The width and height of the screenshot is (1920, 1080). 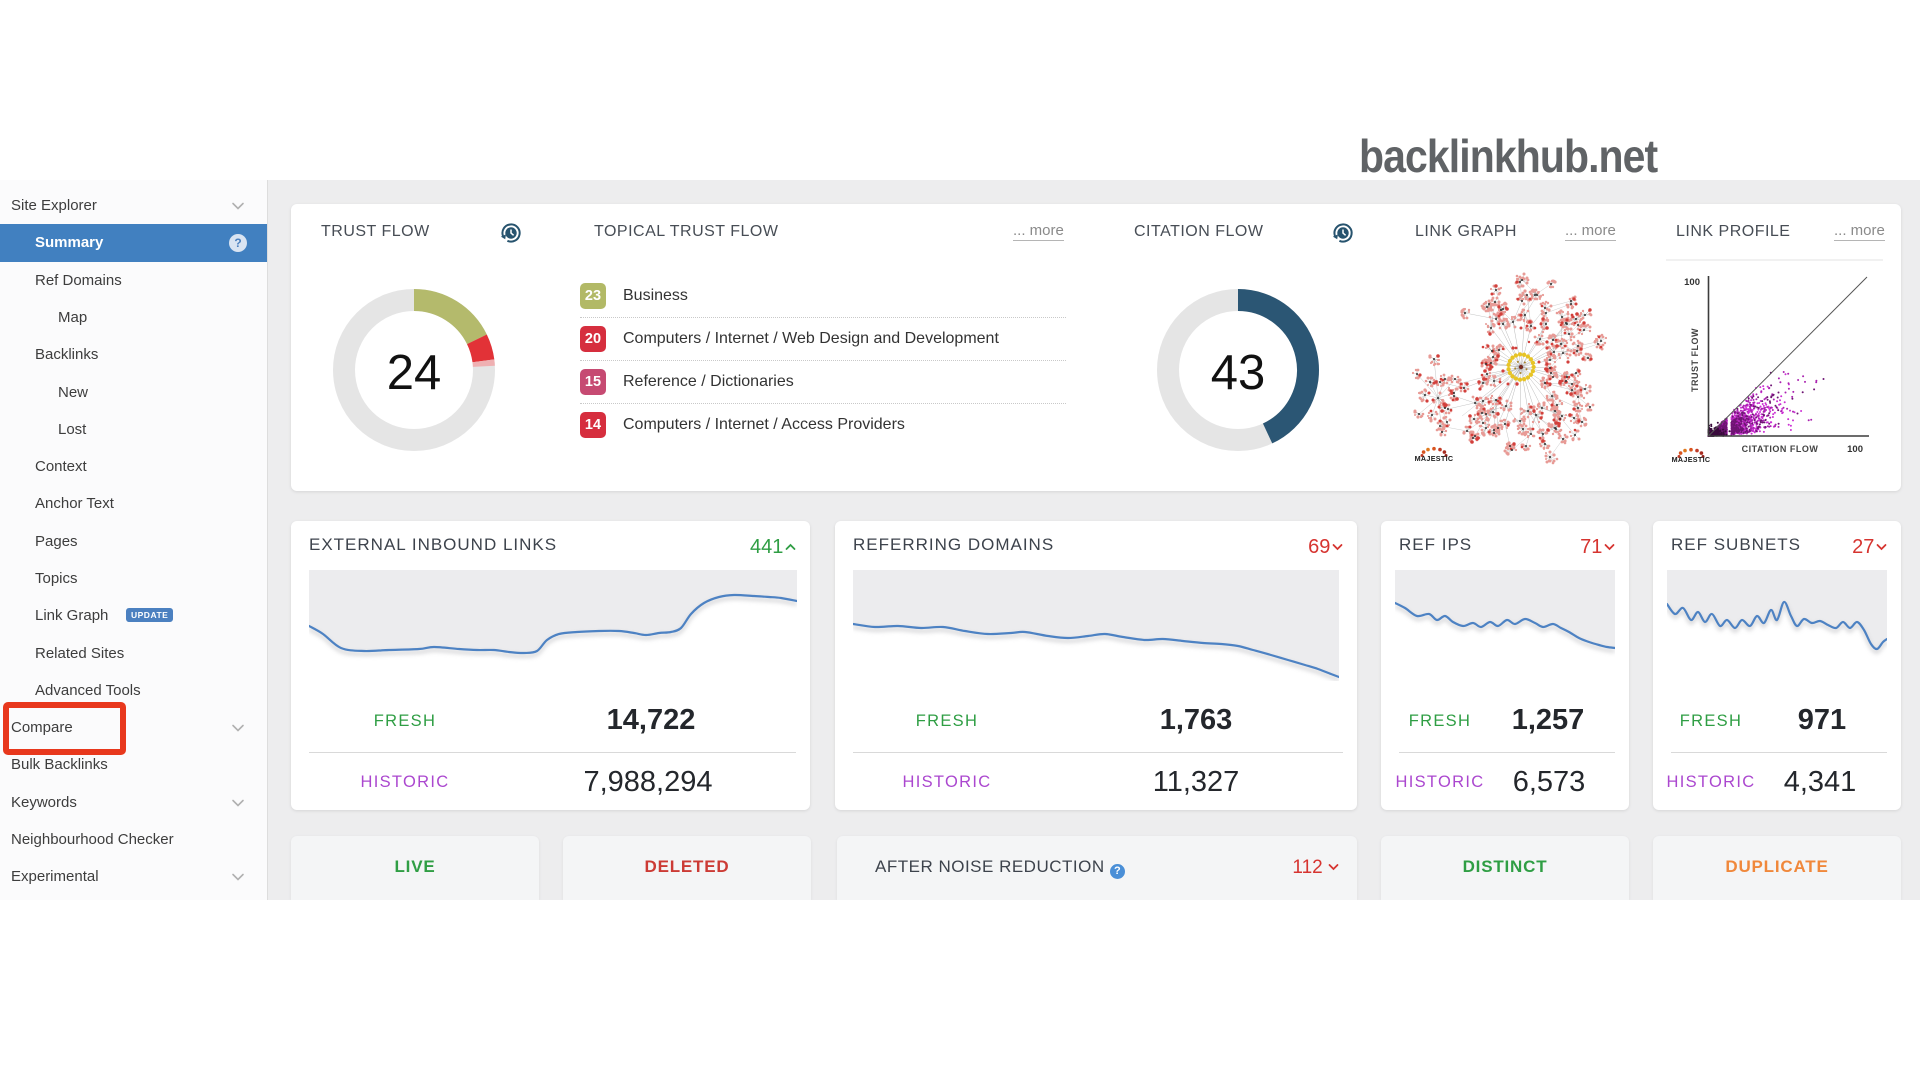 I want to click on svg-text: 24, so click(x=414, y=373).